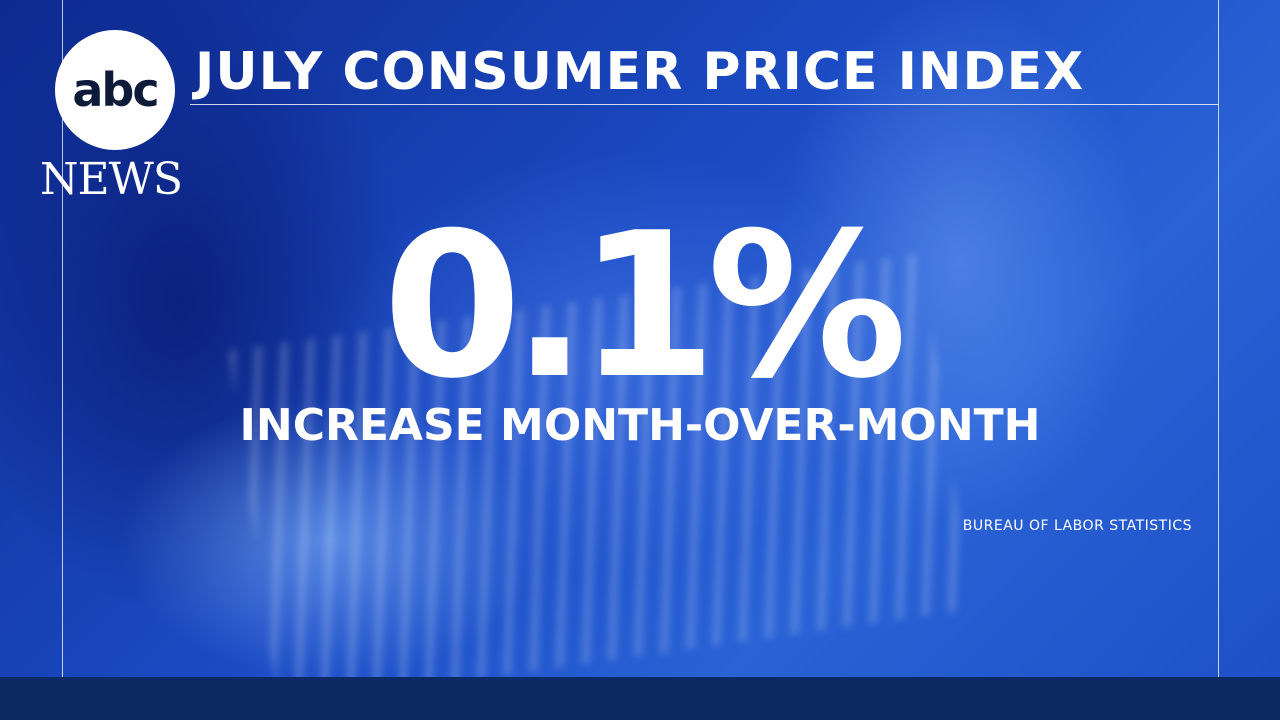 This screenshot has width=1280, height=720. Describe the element at coordinates (111, 179) in the screenshot. I see `logo-wordmark: NEWS` at that location.